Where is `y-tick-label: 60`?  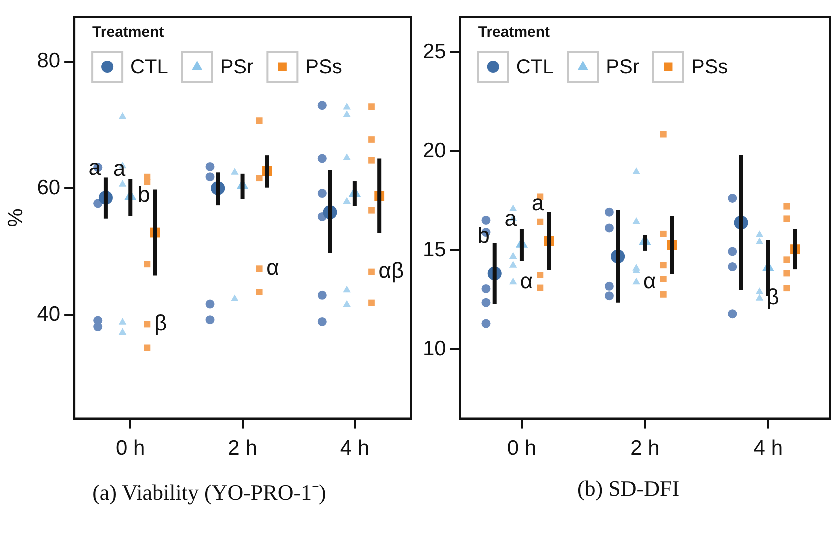
y-tick-label: 60 is located at coordinates (49, 188).